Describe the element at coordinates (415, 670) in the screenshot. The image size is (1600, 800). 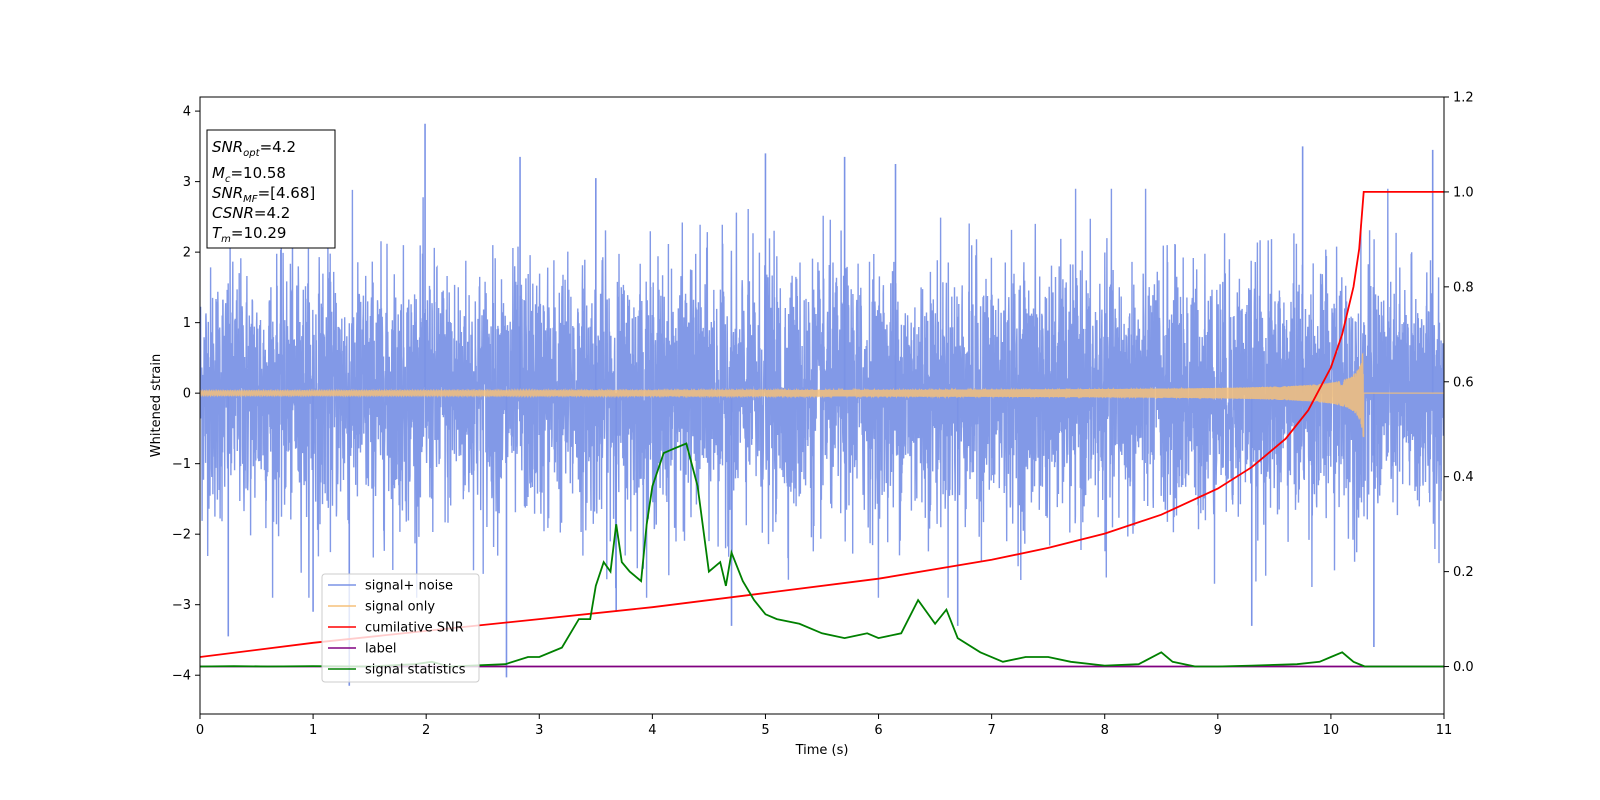
I see `legend-label-signal-statistics: signal statistics` at that location.